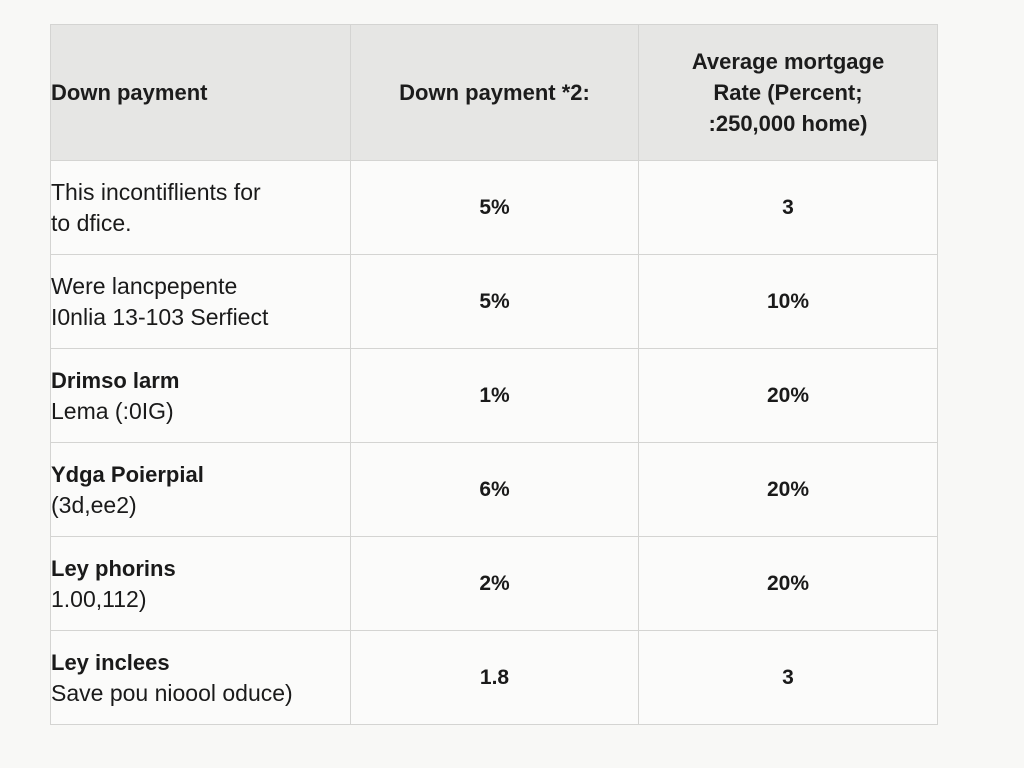 The width and height of the screenshot is (1024, 768). Describe the element at coordinates (160, 316) in the screenshot. I see `row-label-line-2: I0nlia 13-103 Serfiect` at that location.